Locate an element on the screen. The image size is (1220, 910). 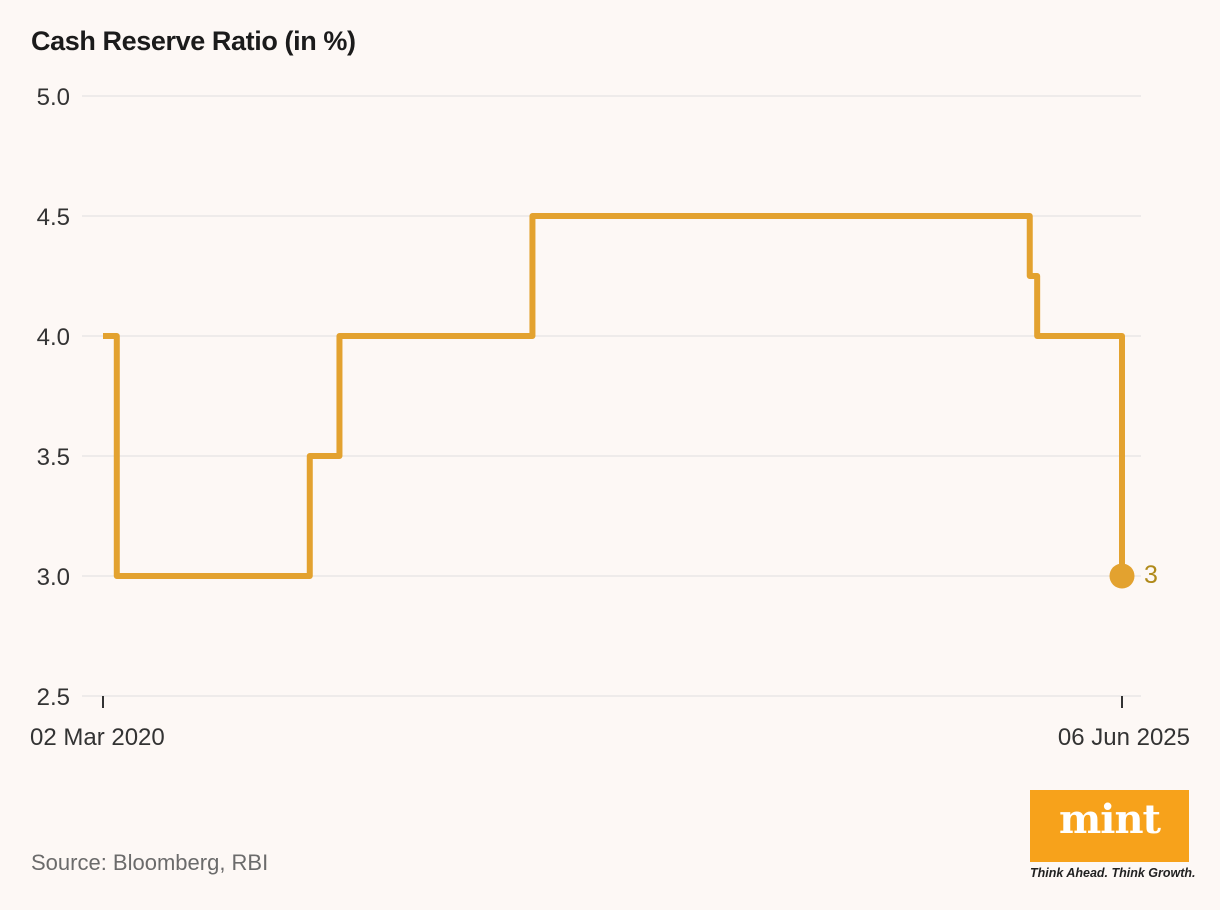
source-note: Source: Bloomberg, RBI is located at coordinates (150, 862).